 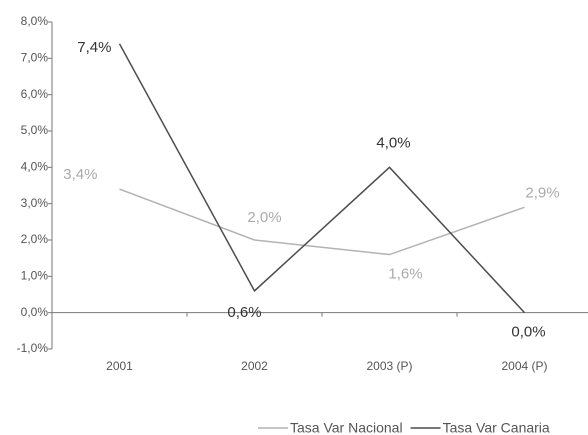 What do you see at coordinates (35, 239) in the screenshot?
I see `y-tick-label: 2,0%` at bounding box center [35, 239].